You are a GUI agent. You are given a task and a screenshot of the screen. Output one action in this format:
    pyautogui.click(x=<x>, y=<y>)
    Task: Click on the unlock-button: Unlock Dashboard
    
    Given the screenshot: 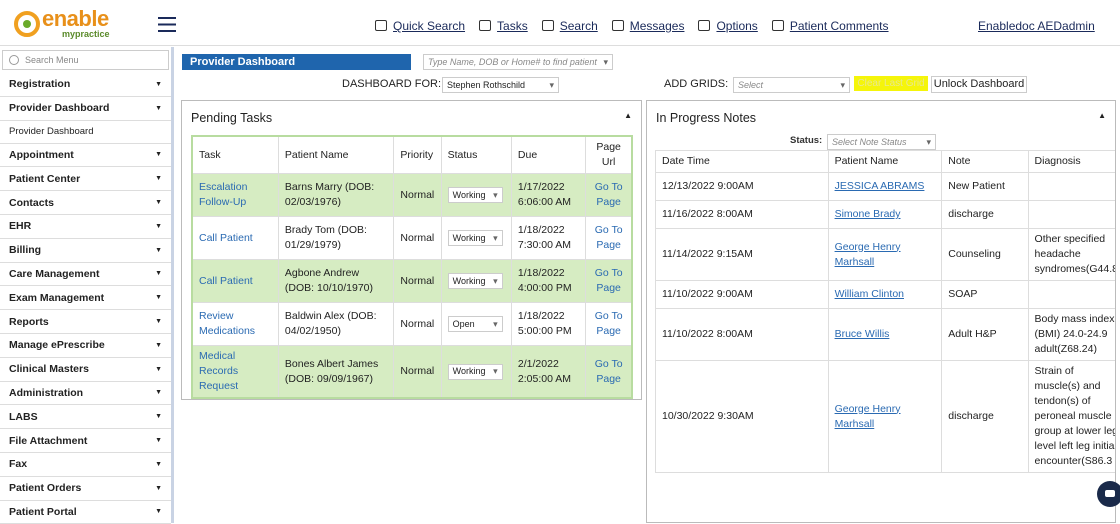 What is the action you would take?
    pyautogui.click(x=979, y=84)
    